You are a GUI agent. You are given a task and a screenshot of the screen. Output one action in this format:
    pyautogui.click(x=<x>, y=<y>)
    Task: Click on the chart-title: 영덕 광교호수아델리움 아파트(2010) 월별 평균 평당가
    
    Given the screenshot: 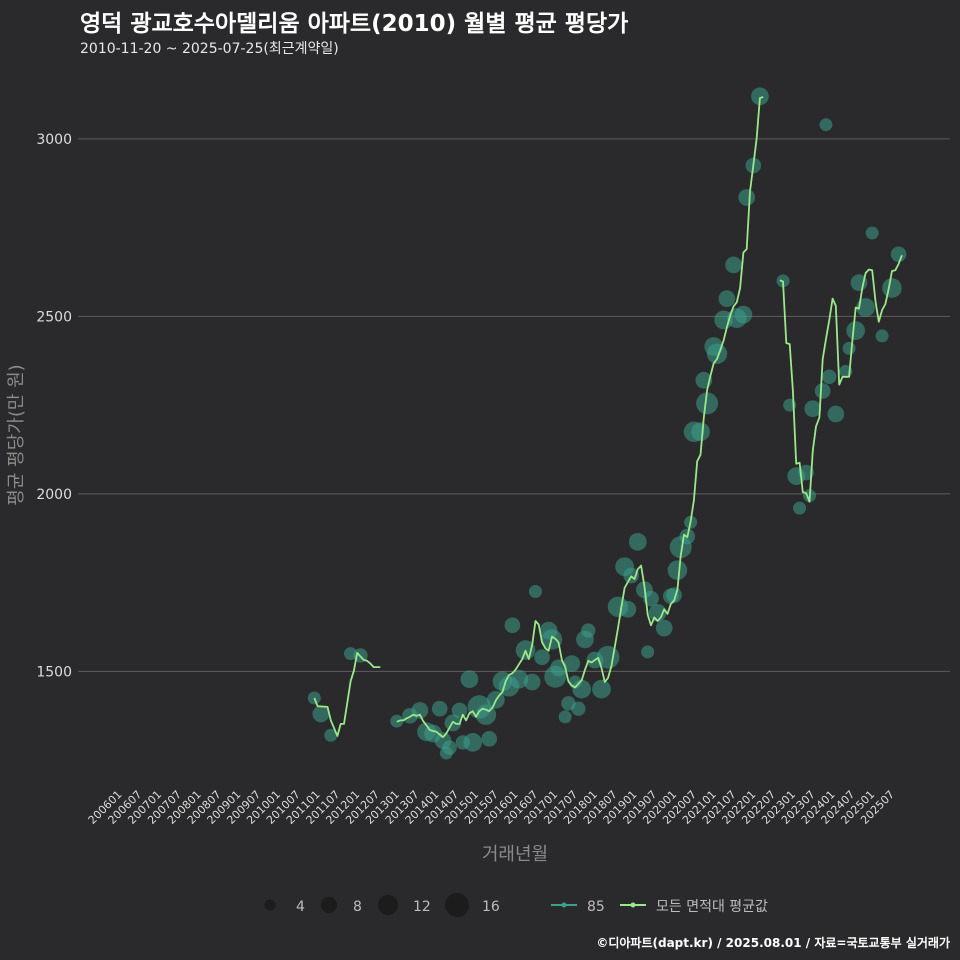 What is the action you would take?
    pyautogui.click(x=354, y=24)
    